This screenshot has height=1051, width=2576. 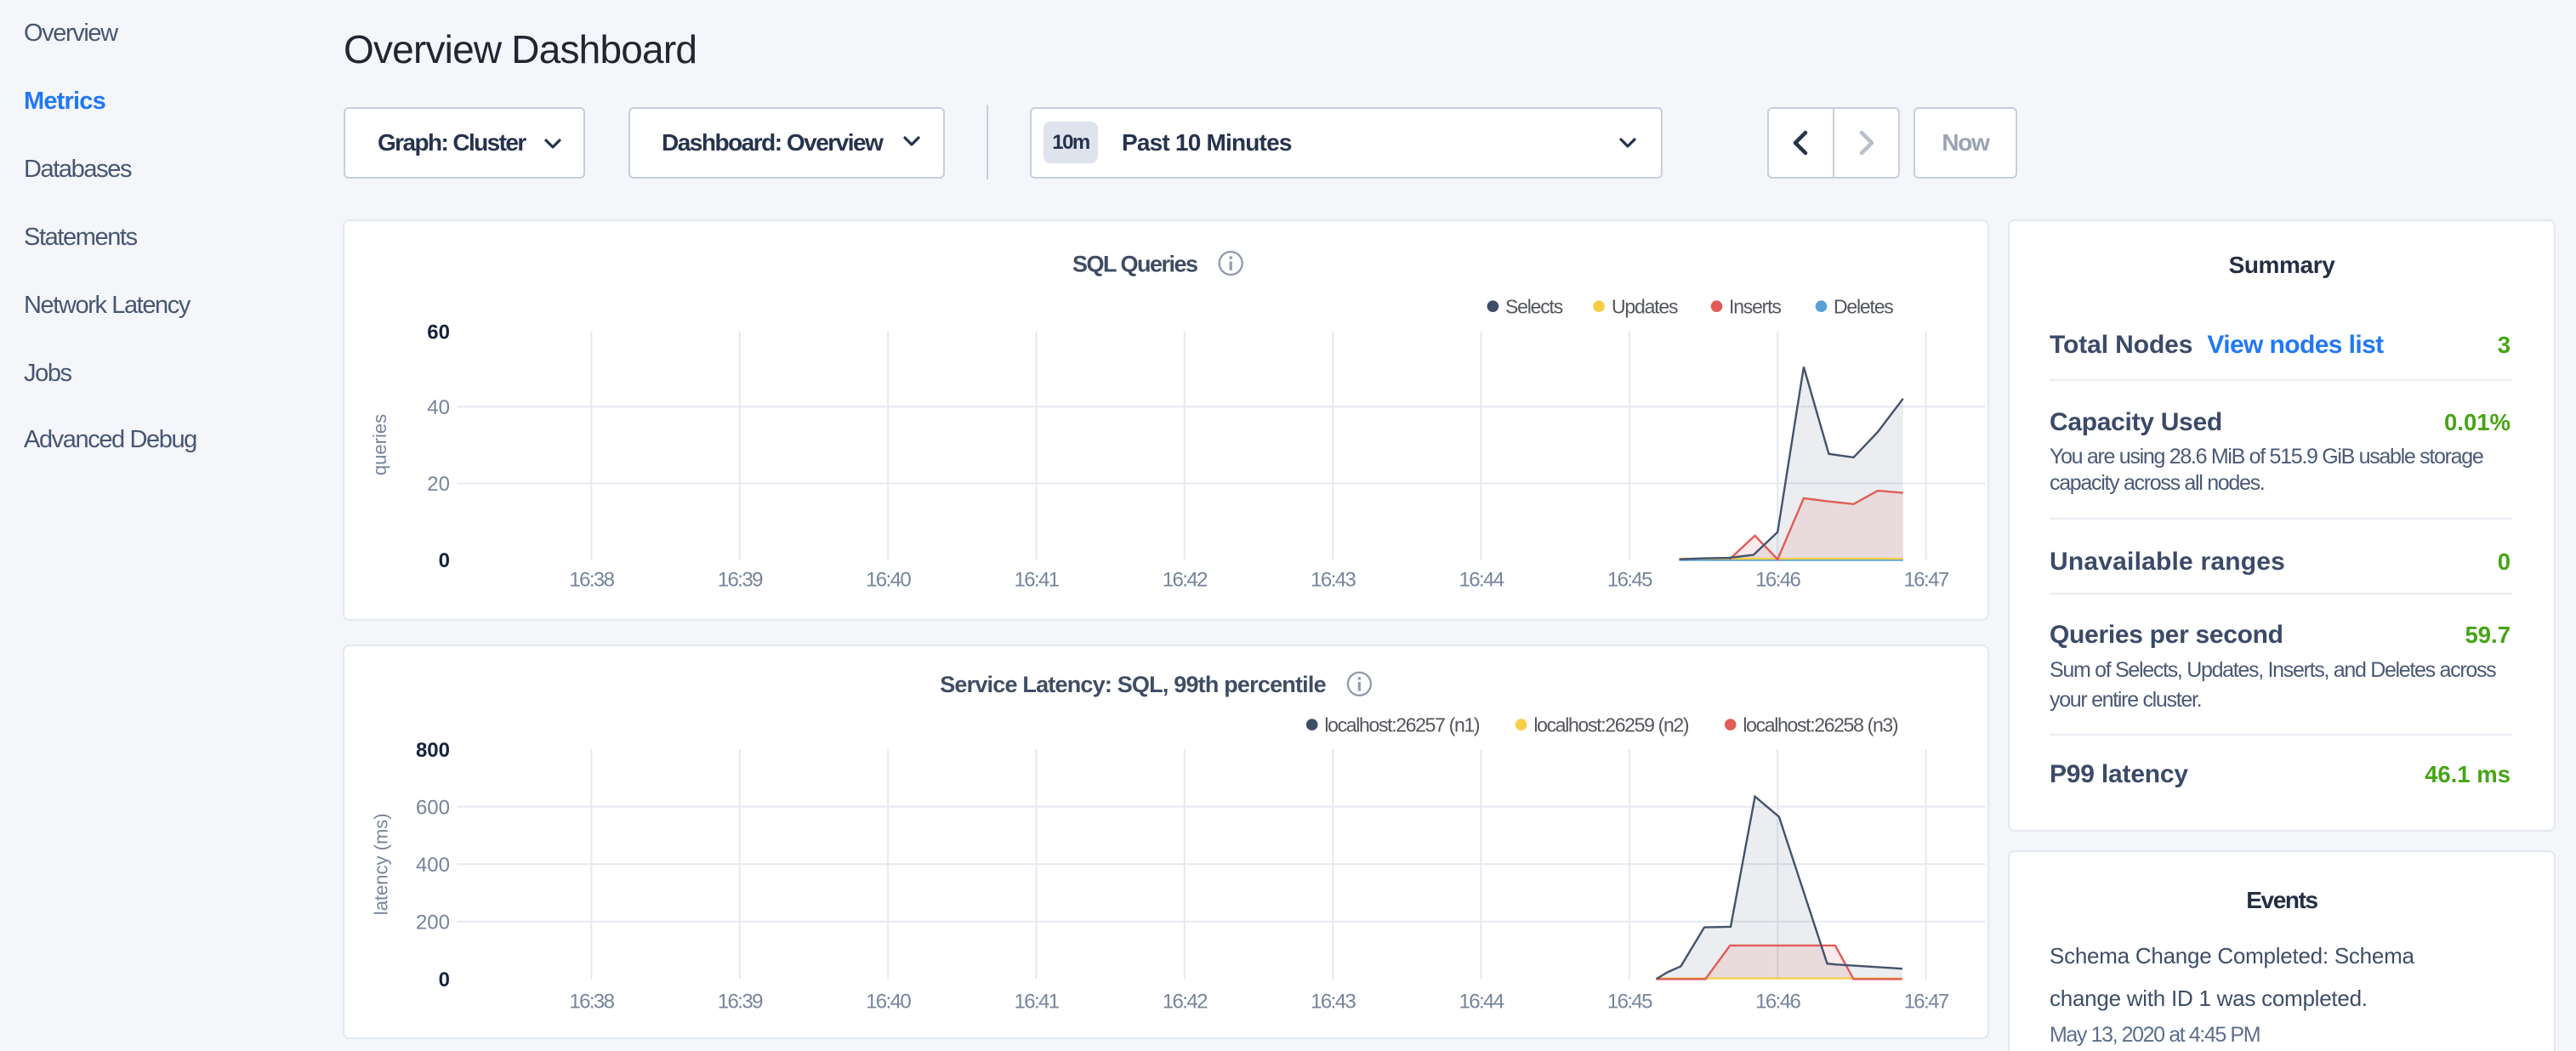 I want to click on svg-text: localhost:26258 (n3), so click(x=1820, y=725).